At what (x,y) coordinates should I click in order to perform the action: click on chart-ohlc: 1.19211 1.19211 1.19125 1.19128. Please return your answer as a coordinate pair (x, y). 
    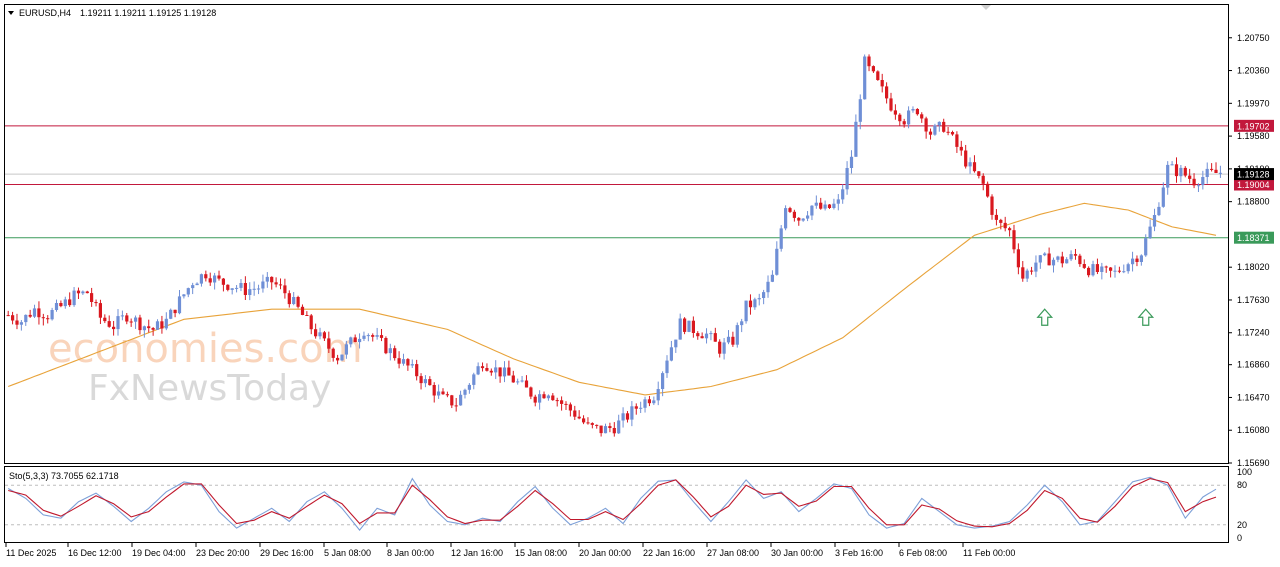
    Looking at the image, I should click on (148, 13).